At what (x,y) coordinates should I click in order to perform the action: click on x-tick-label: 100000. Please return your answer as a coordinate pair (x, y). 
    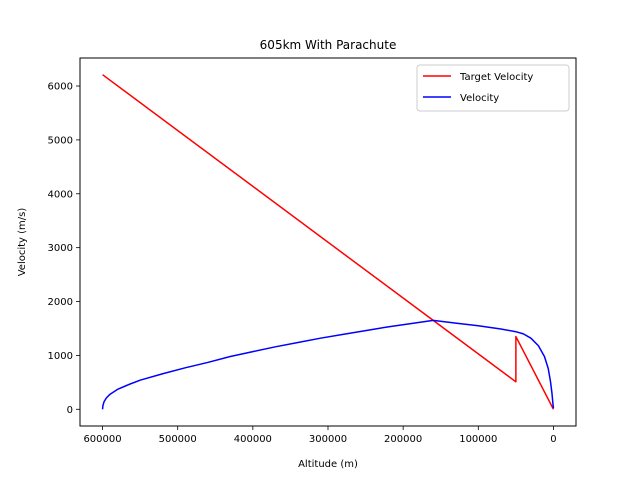
    Looking at the image, I should click on (478, 439).